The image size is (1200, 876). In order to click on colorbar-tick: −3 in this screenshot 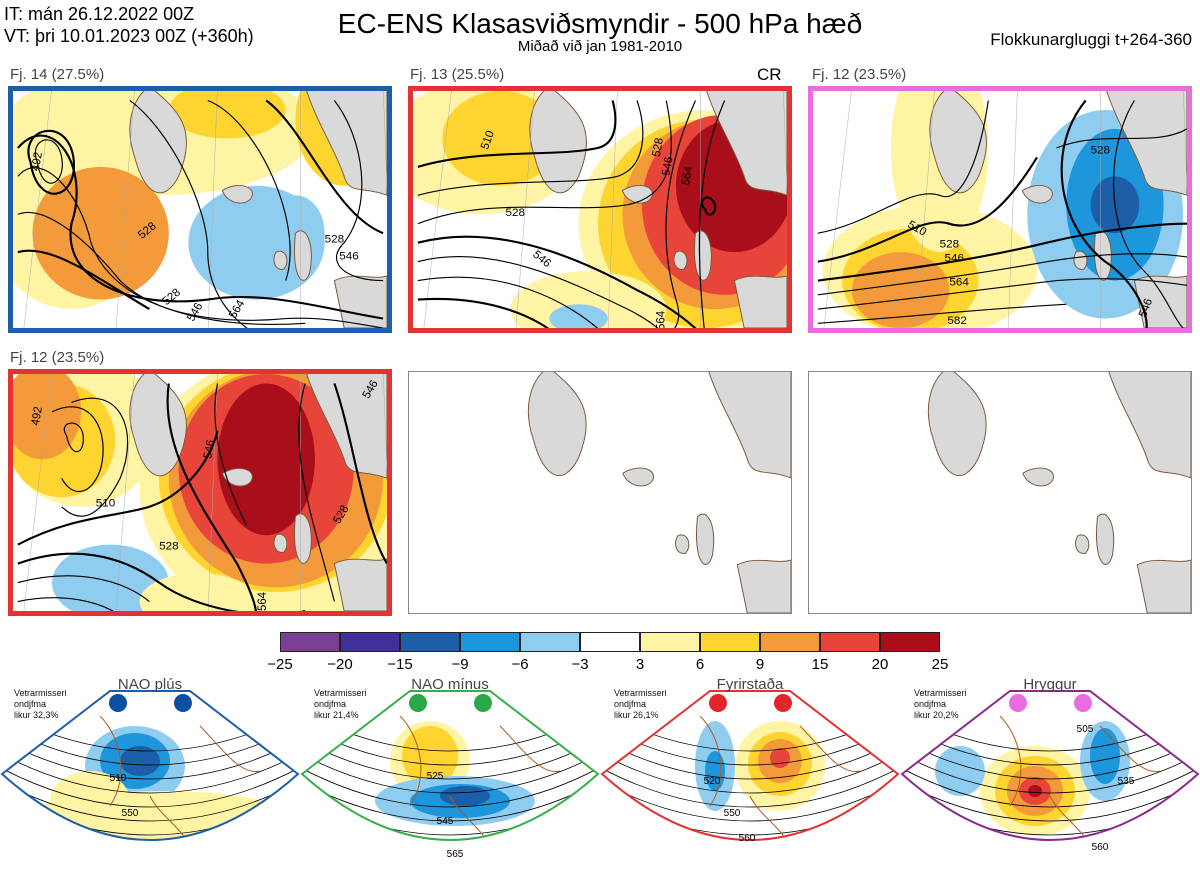, I will do `click(580, 664)`.